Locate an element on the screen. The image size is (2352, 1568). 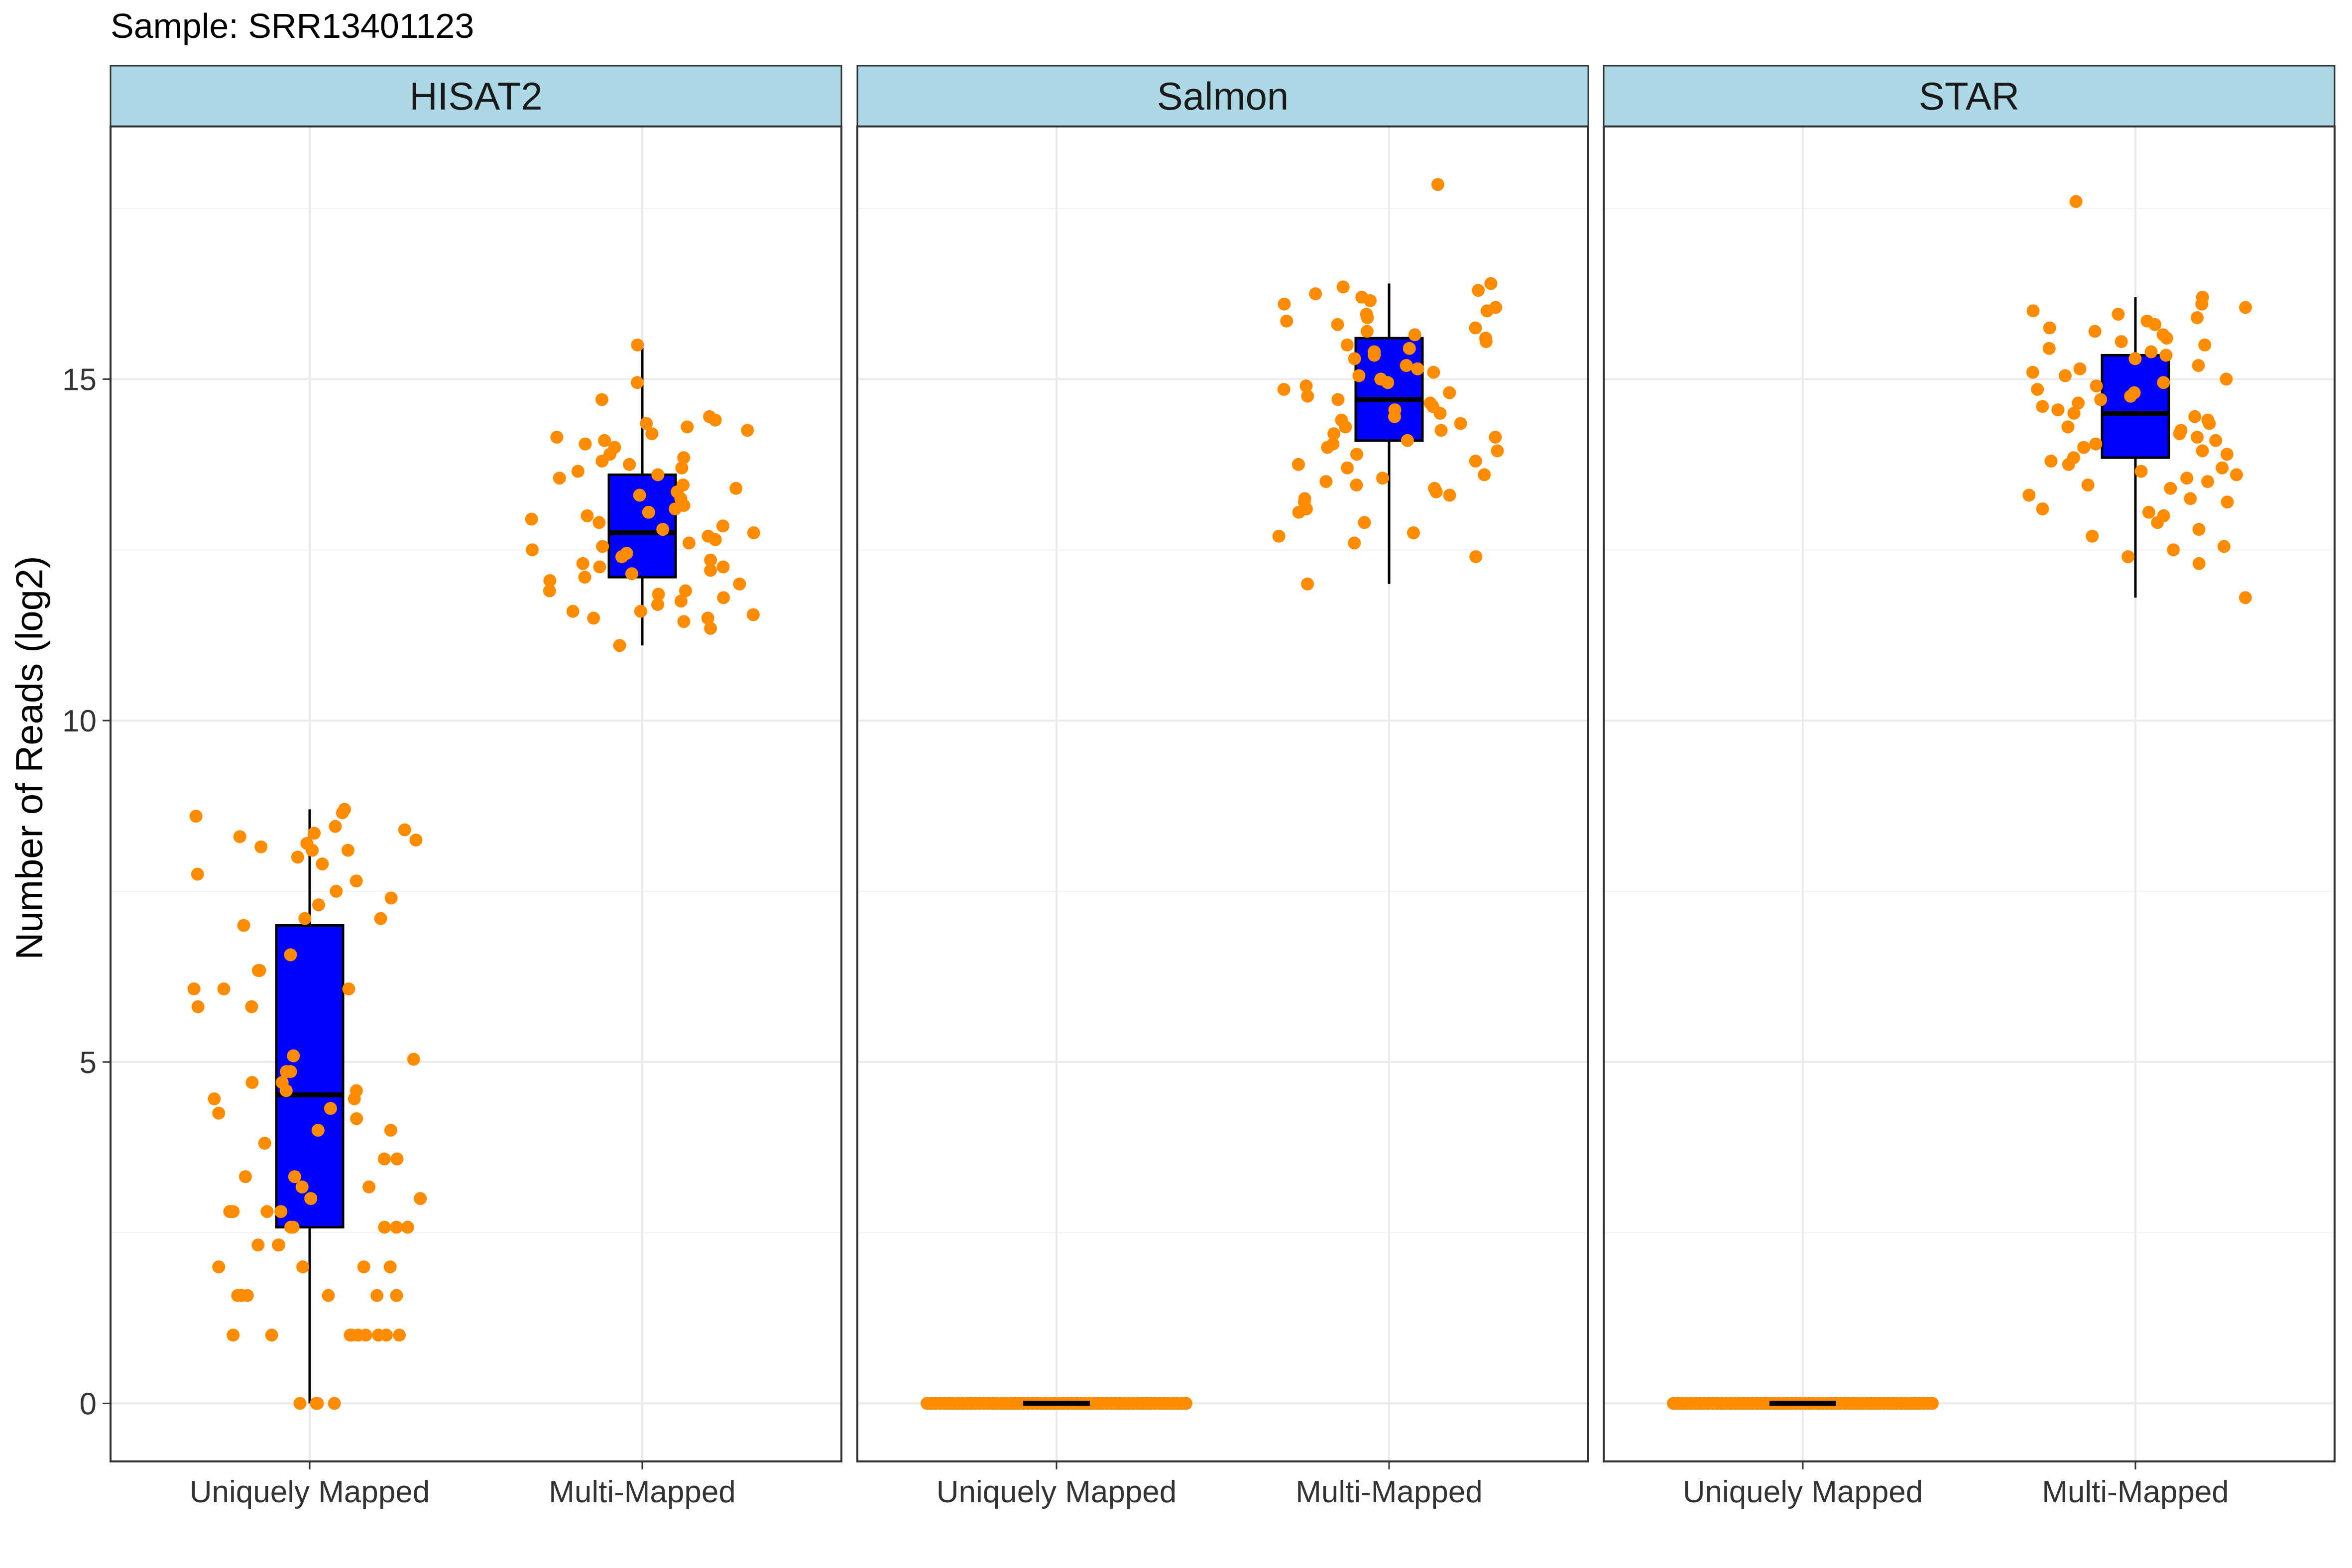
box-multi-mapped is located at coordinates (1389, 433).